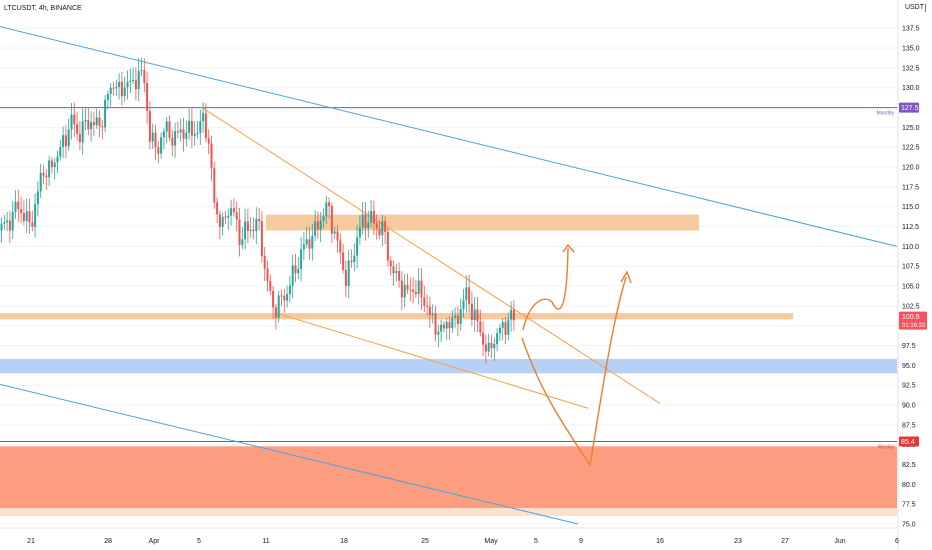  Describe the element at coordinates (839, 541) in the screenshot. I see `time-tick-label: Jun` at that location.